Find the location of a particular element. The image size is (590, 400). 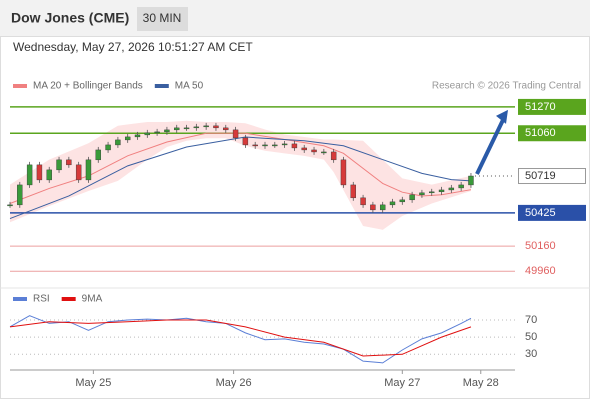

timeframe: 30 MIN is located at coordinates (162, 18).